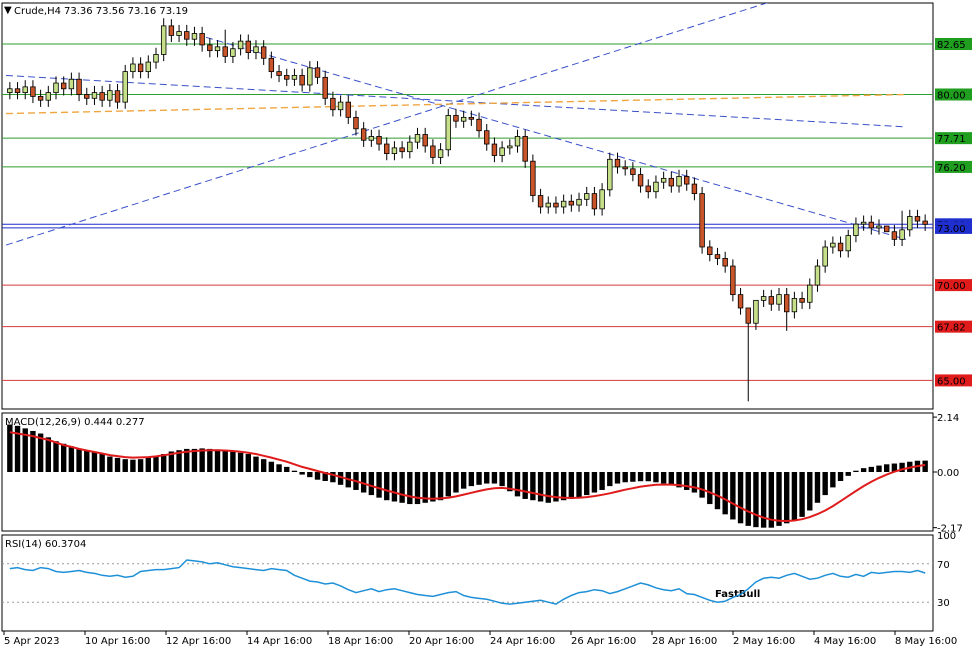 The height and width of the screenshot is (650, 975). Describe the element at coordinates (467, 582) in the screenshot. I see `rsi-line` at that location.